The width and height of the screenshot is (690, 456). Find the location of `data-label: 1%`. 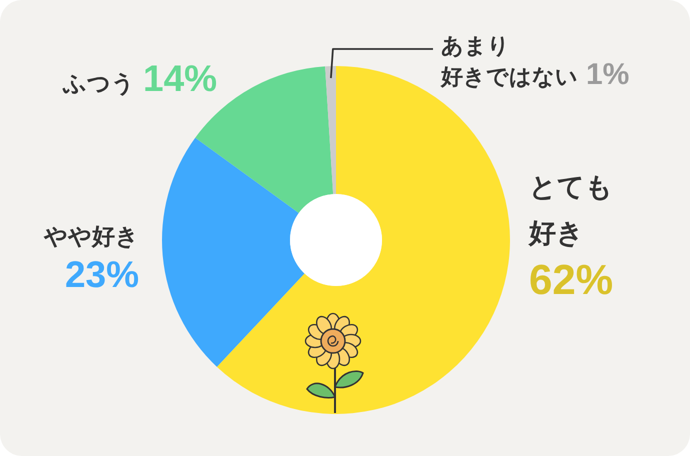

data-label: 1% is located at coordinates (608, 74).